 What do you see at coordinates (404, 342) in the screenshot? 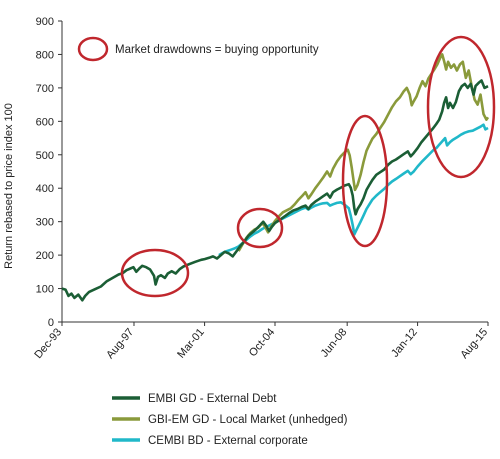
I see `x-tick-label: Jan-12` at bounding box center [404, 342].